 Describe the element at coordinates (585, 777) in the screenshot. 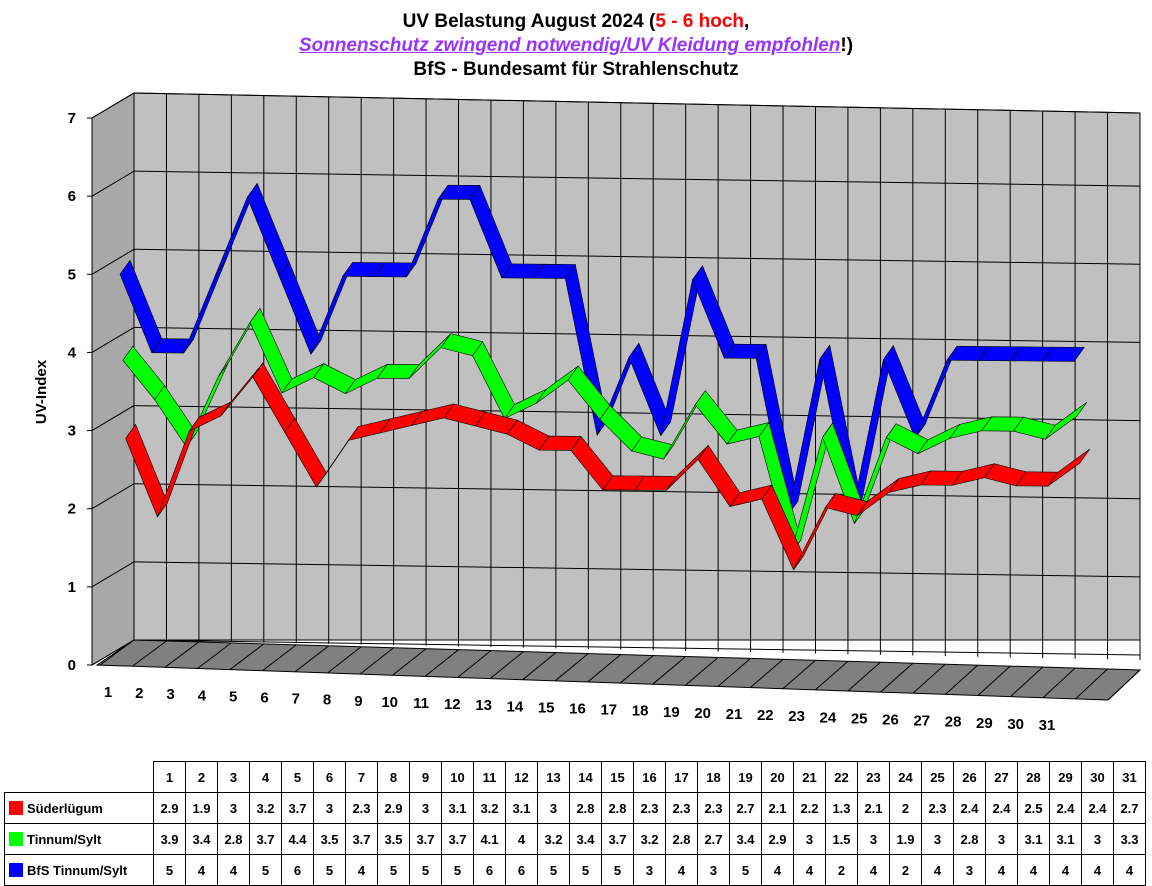

I see `table-day-header: 14` at that location.